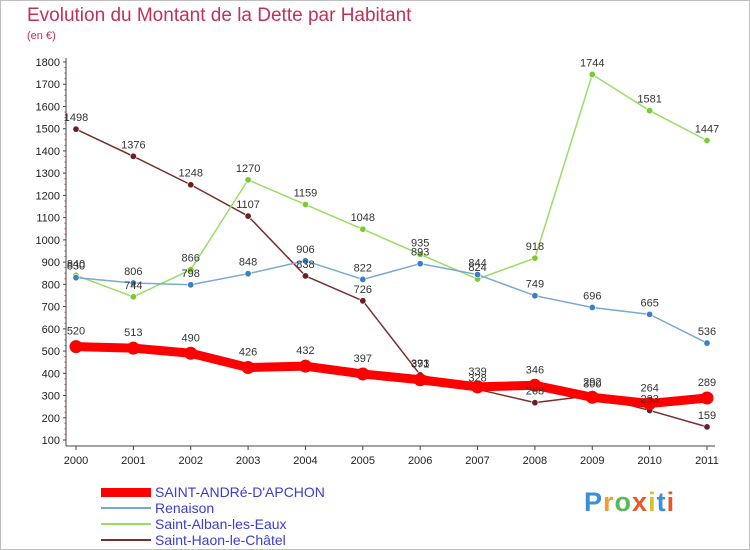  I want to click on series-0-data-label: 371, so click(420, 365).